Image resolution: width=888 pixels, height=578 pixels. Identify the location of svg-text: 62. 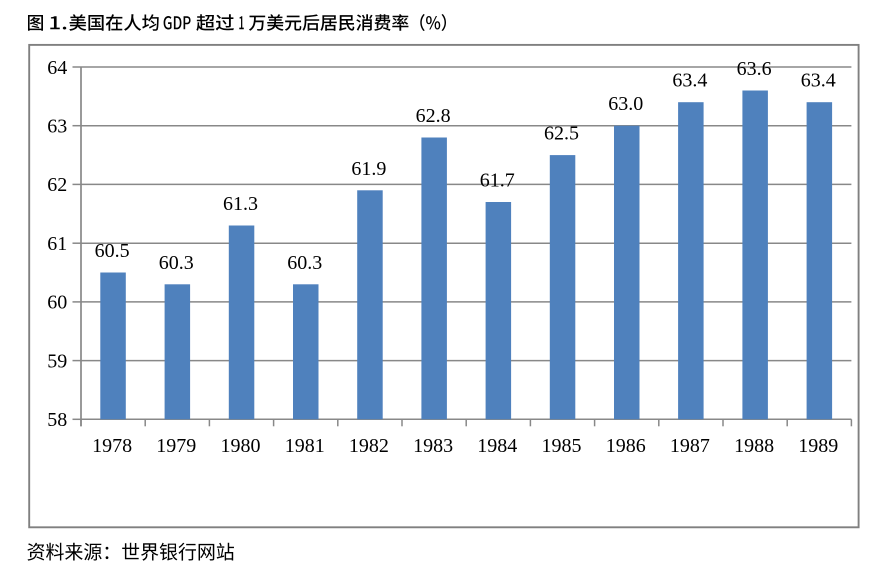
(57, 185).